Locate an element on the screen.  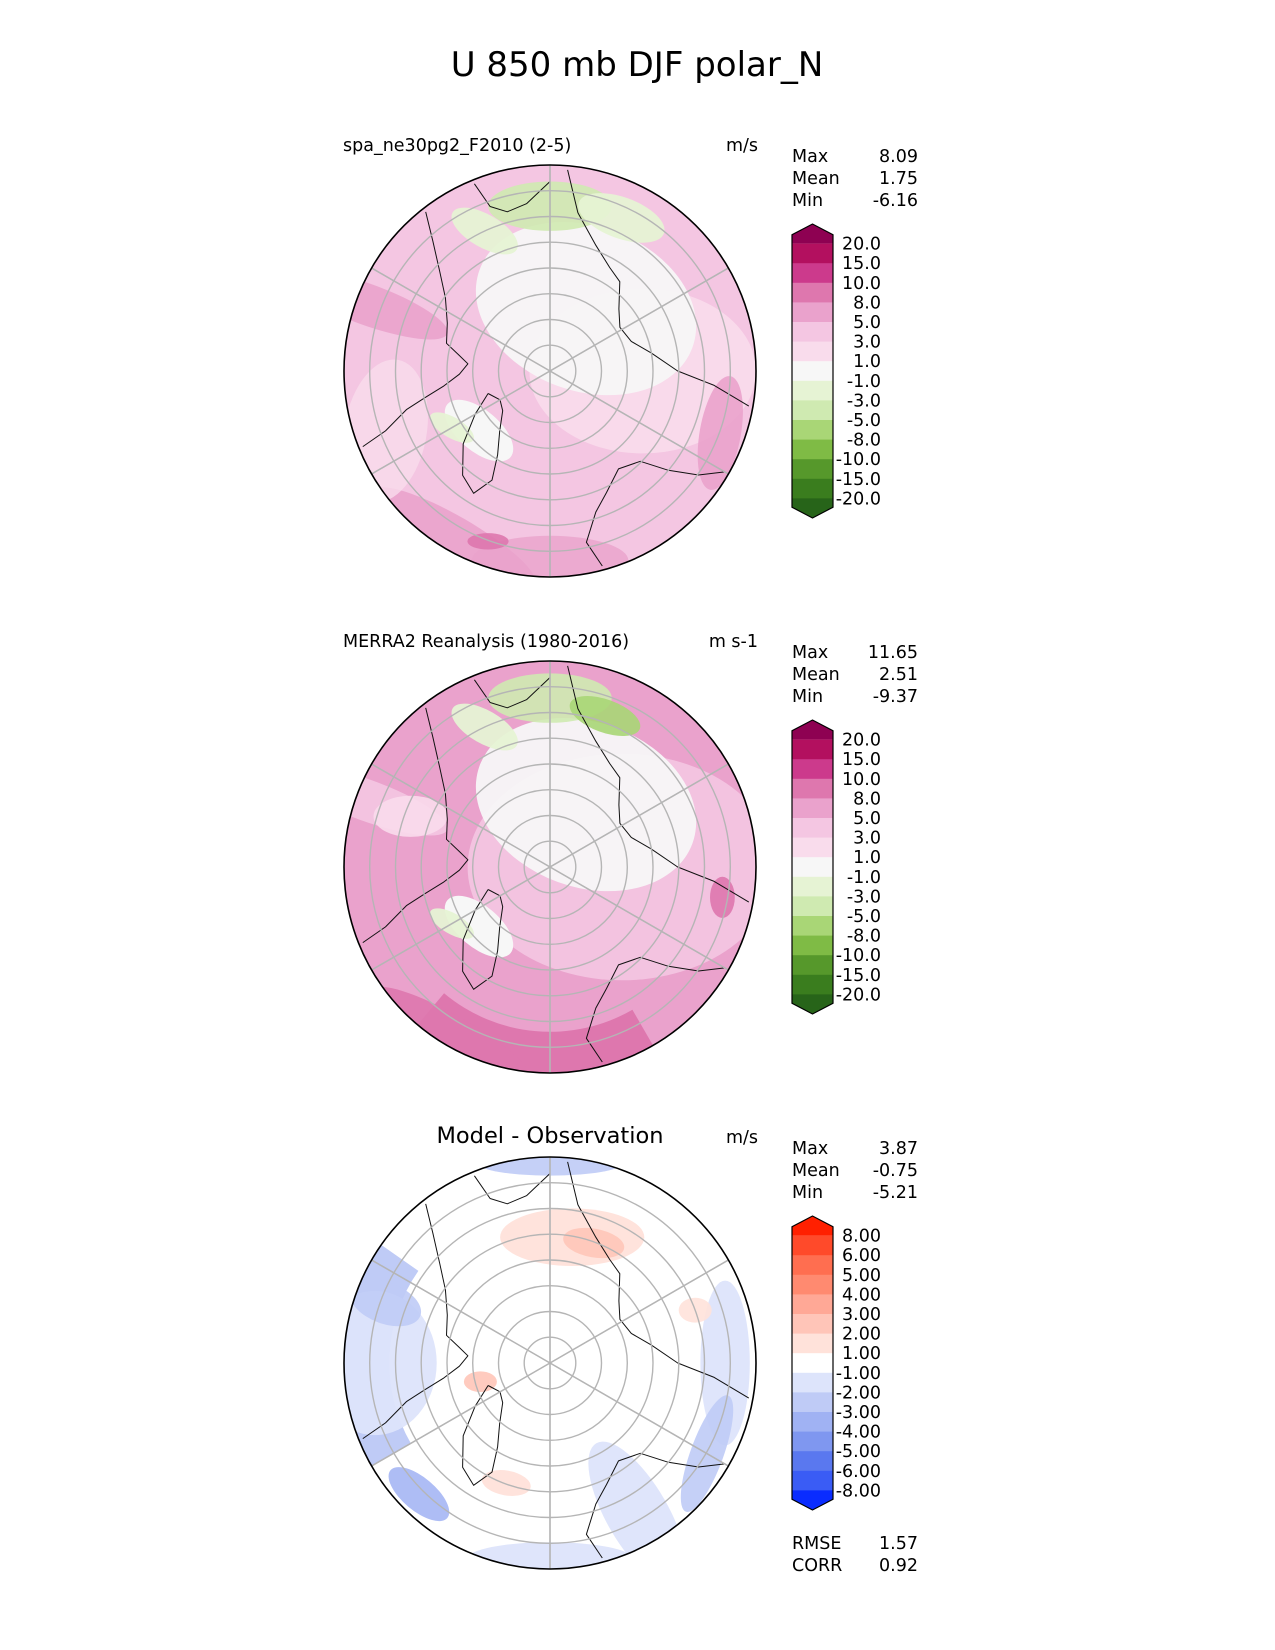
panel-model-units: m/s is located at coordinates (742, 146).